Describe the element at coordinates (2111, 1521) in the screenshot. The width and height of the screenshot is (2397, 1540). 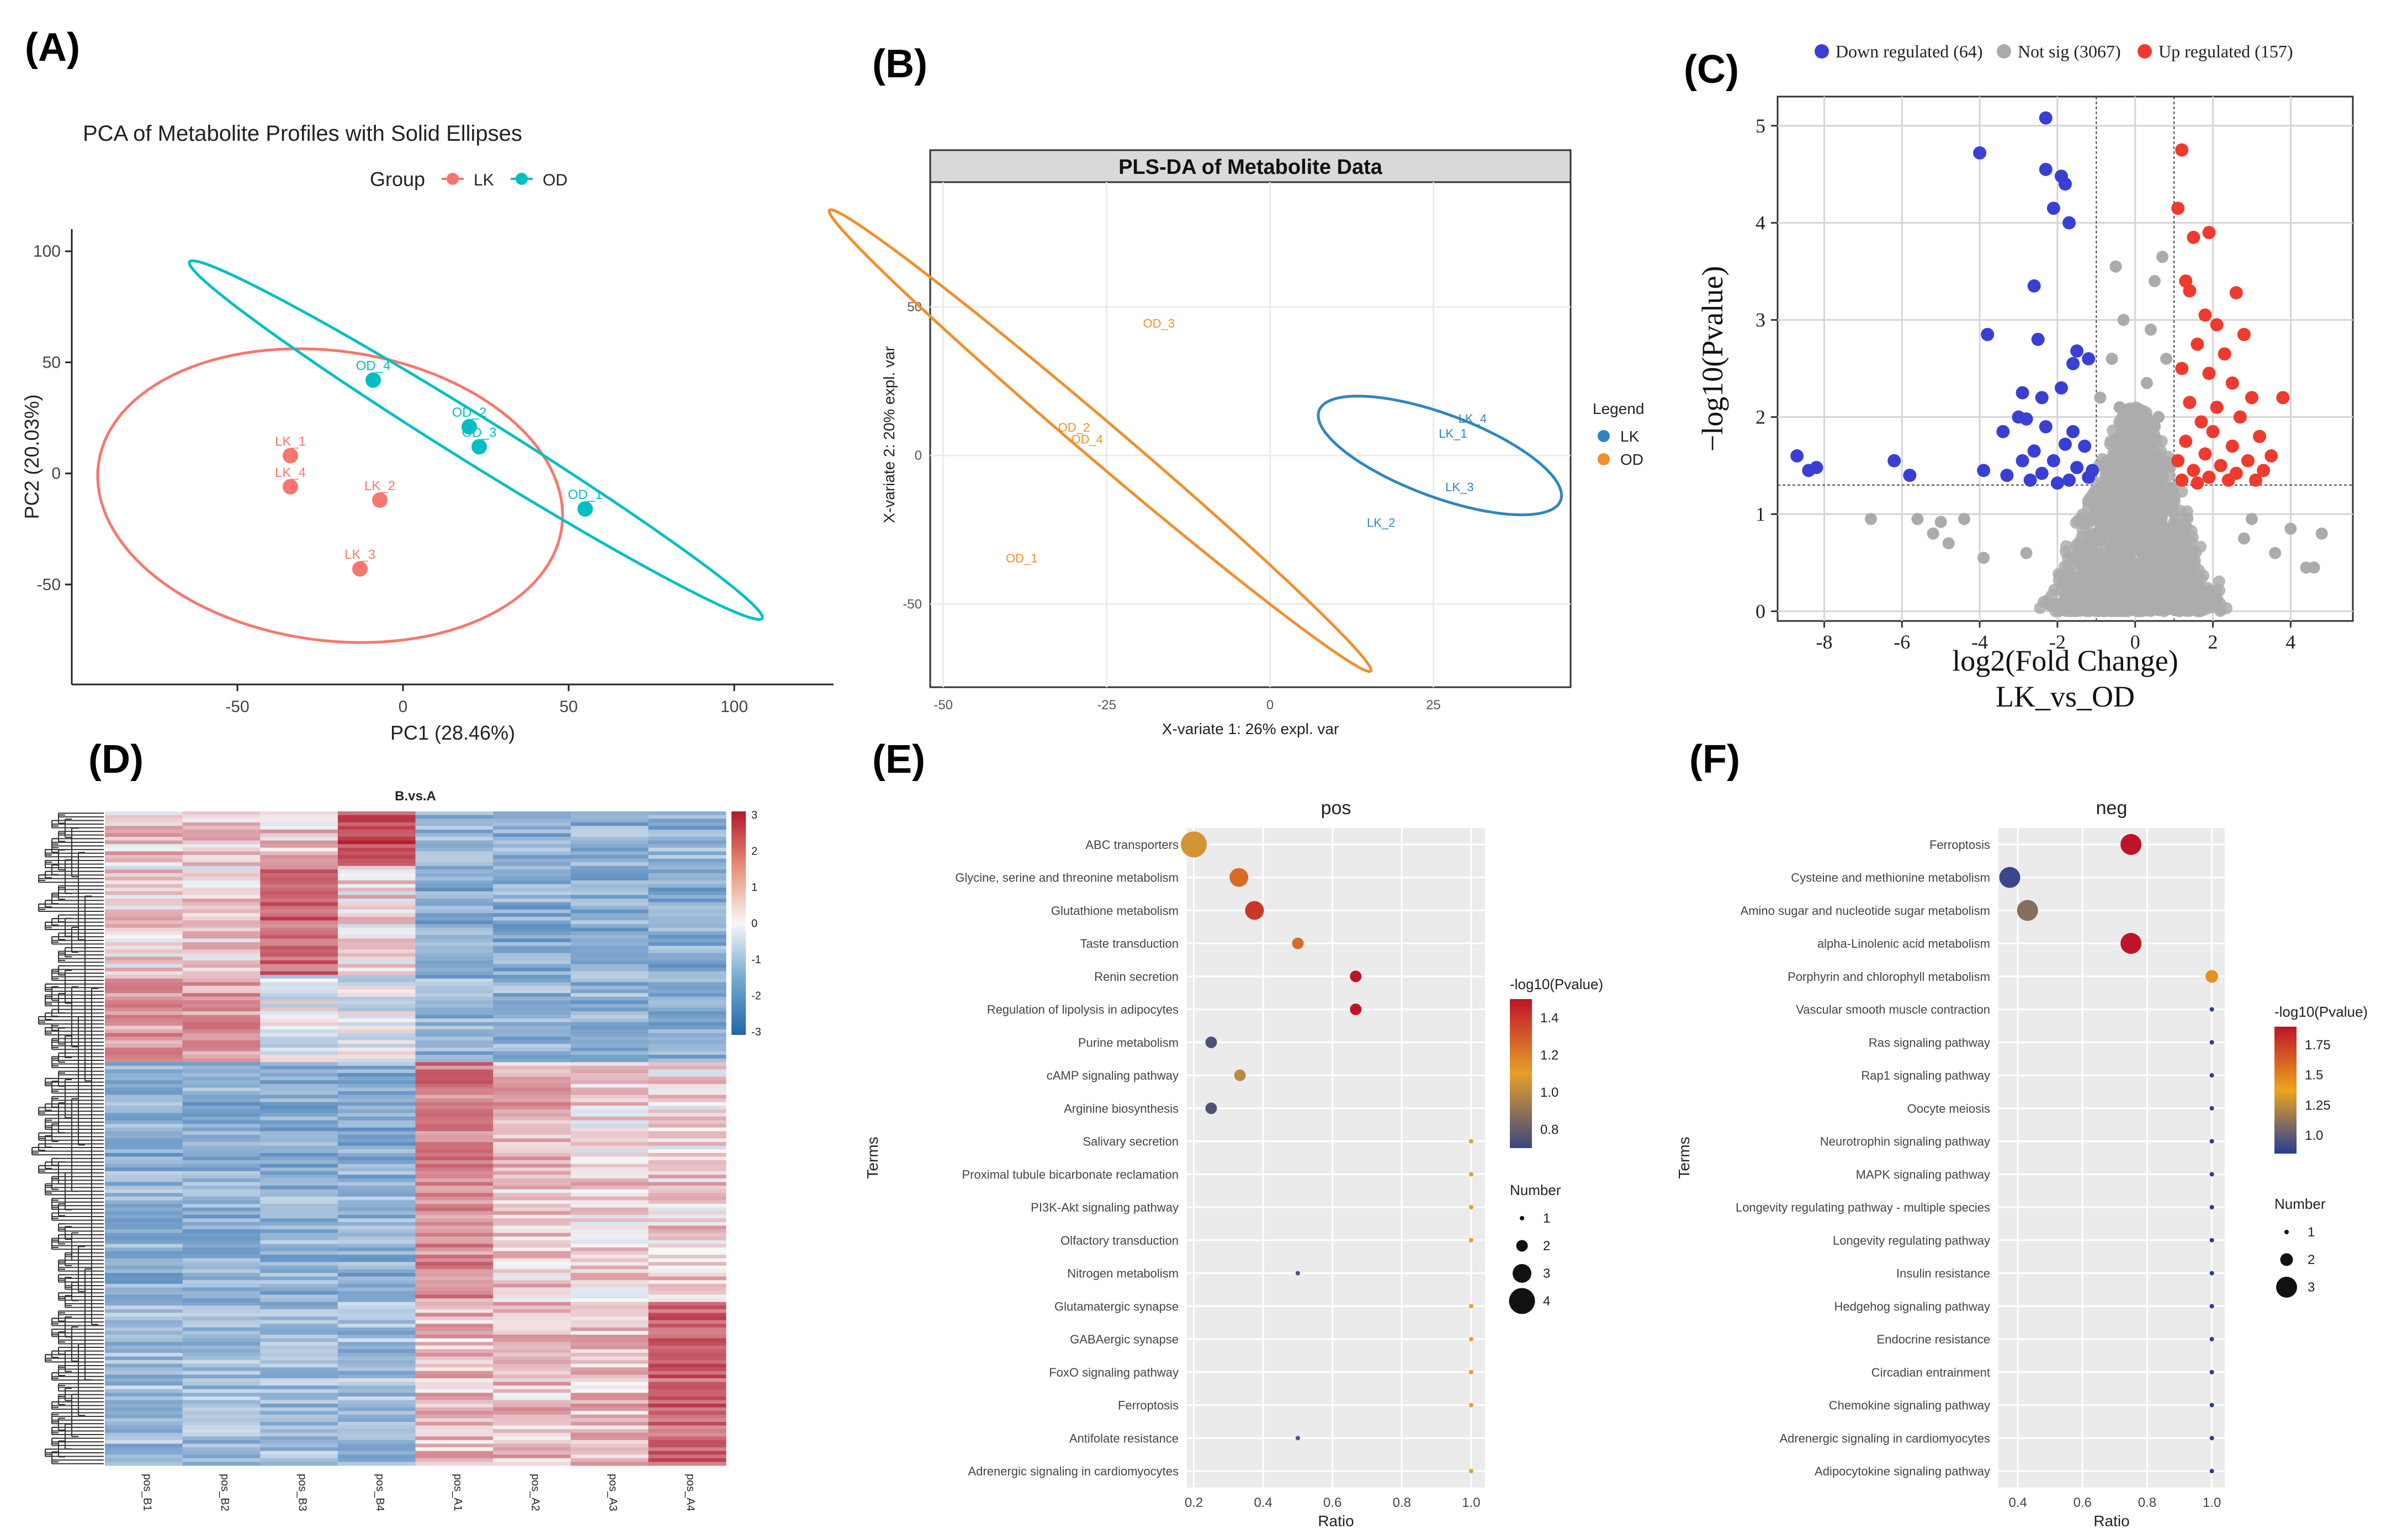
I see `x-axis-label: Ratio` at that location.